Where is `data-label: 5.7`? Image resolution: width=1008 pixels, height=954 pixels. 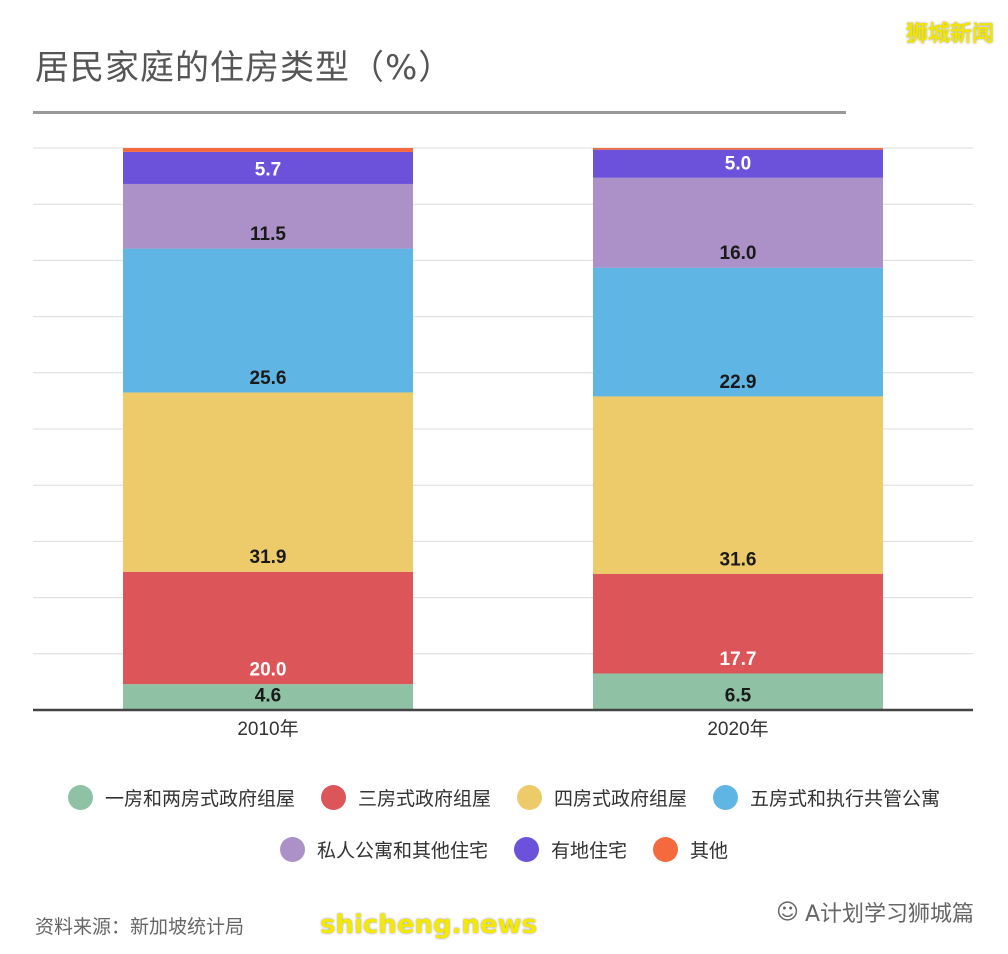 data-label: 5.7 is located at coordinates (268, 169).